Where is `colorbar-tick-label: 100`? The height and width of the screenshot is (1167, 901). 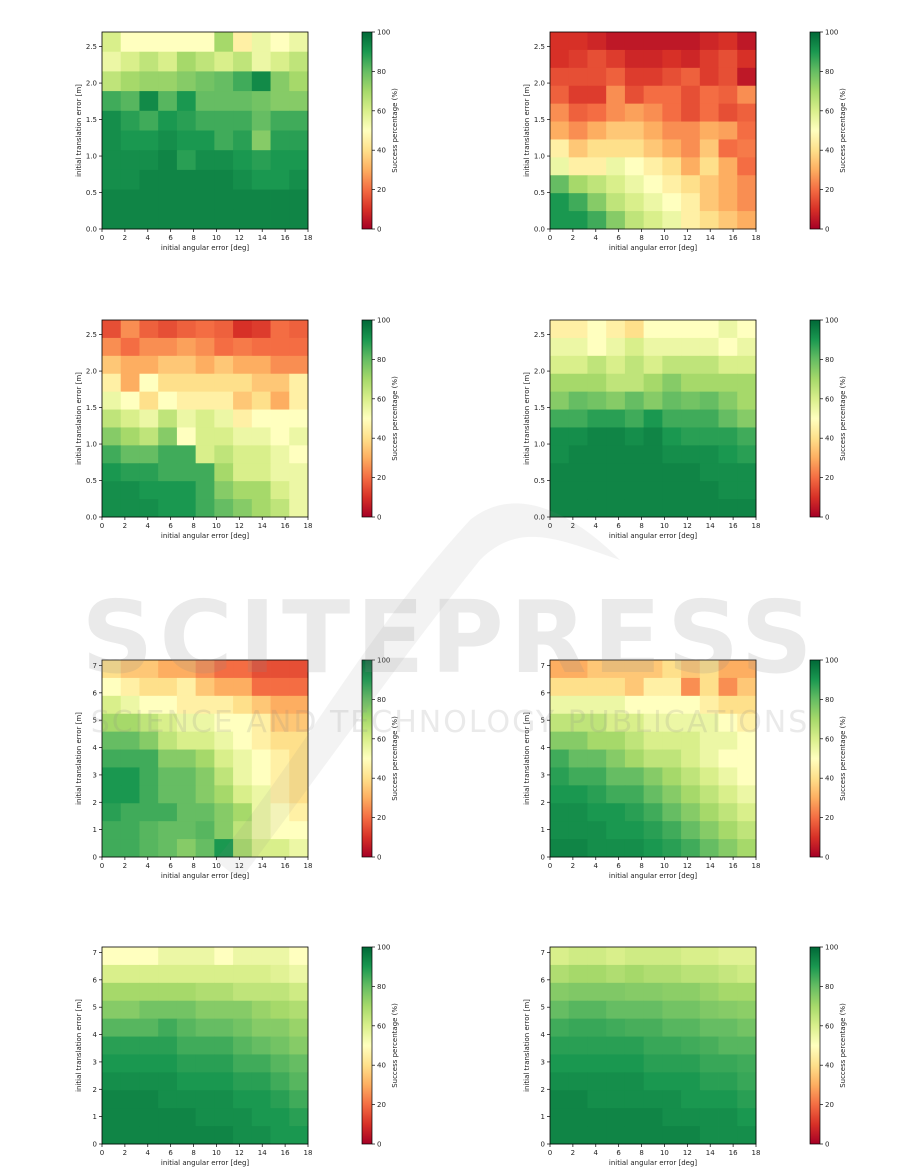
colorbar-tick-label: 100 is located at coordinates (831, 661).